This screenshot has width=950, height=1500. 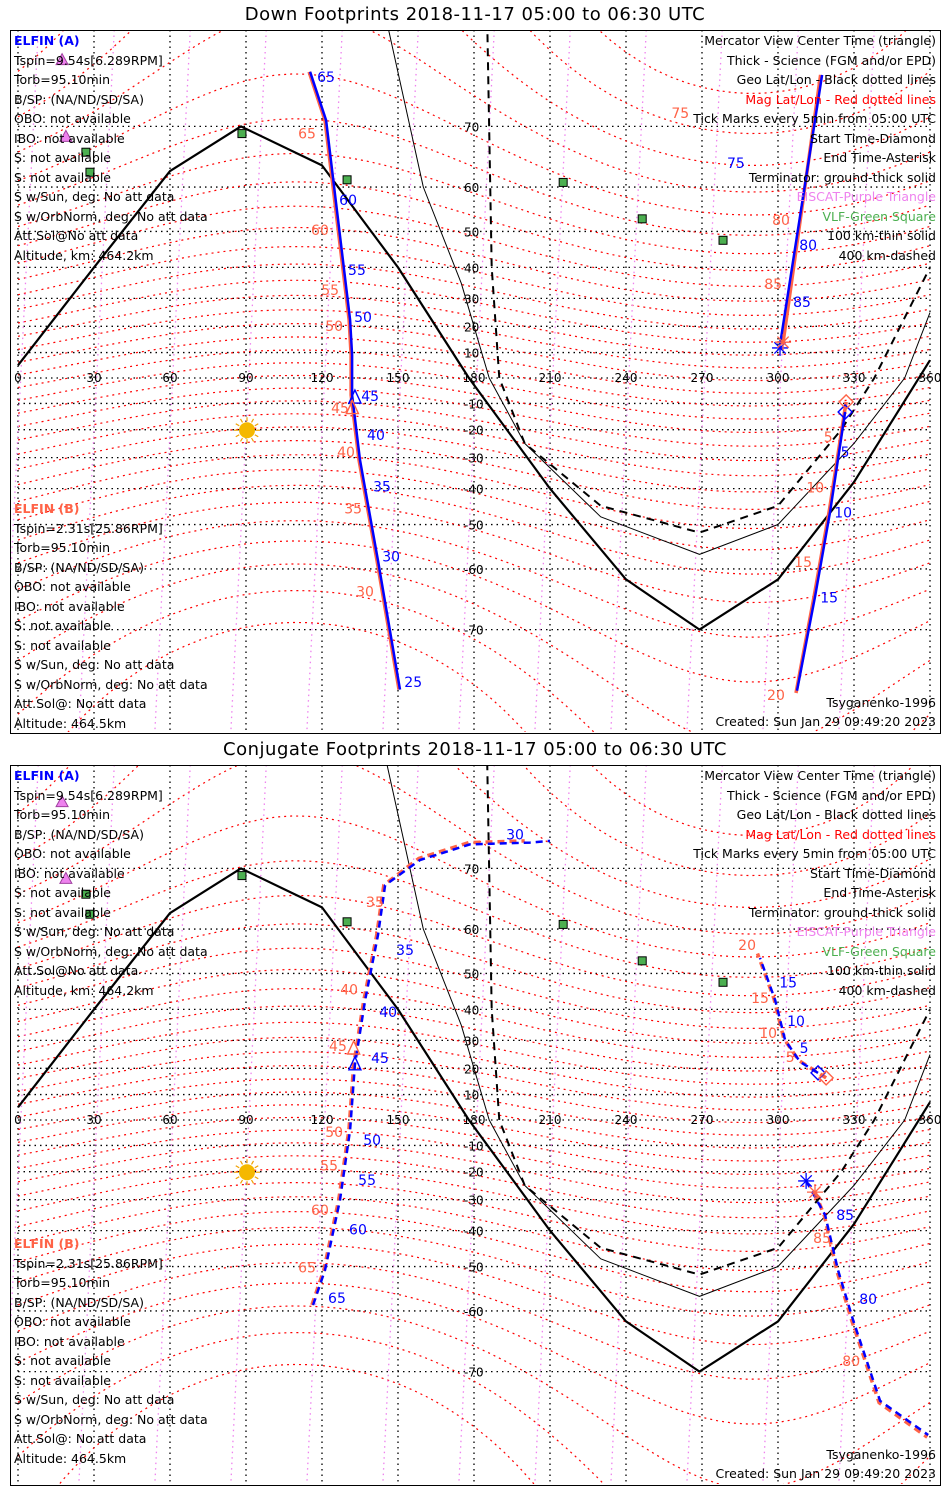 I want to click on time-tick-label-a: 10, so click(x=796, y=1022).